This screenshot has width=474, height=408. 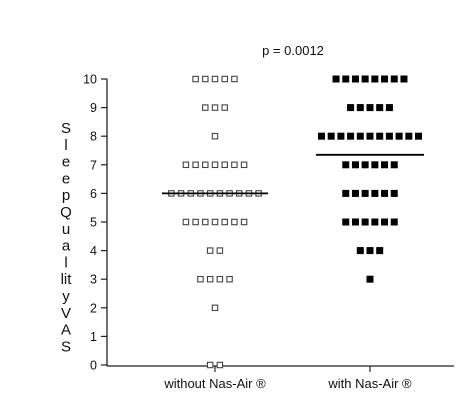 I want to click on y-label-char: a, so click(x=66, y=246).